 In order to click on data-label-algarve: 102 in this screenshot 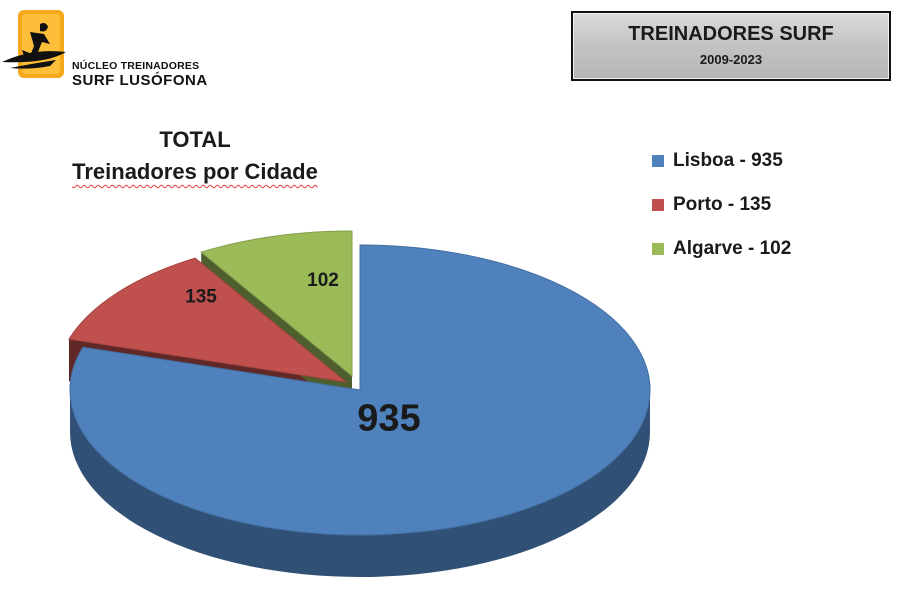, I will do `click(323, 280)`.